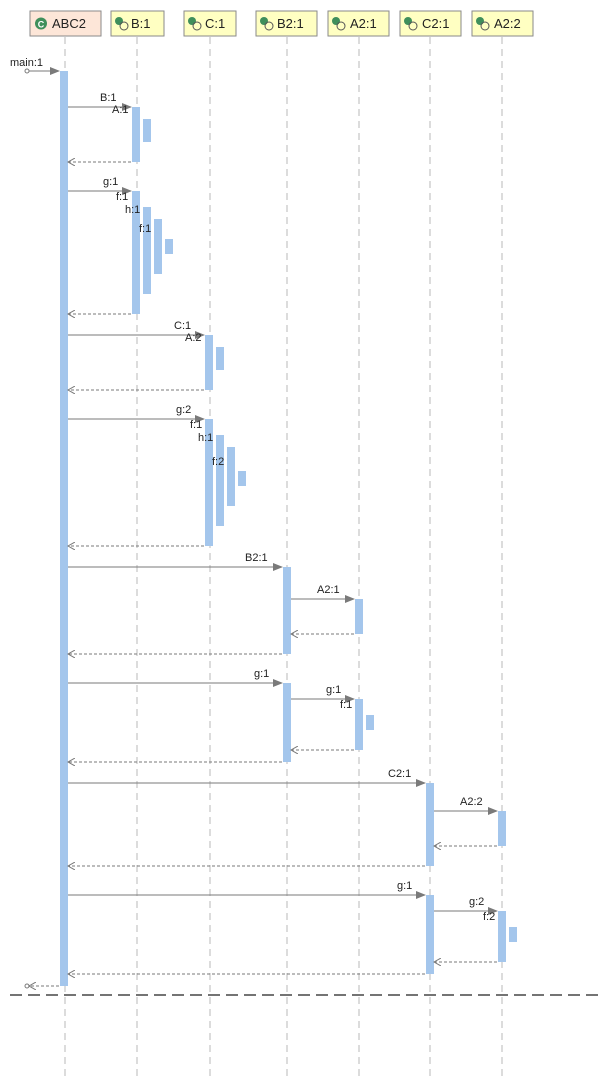  I want to click on class-icon, so click(41, 23).